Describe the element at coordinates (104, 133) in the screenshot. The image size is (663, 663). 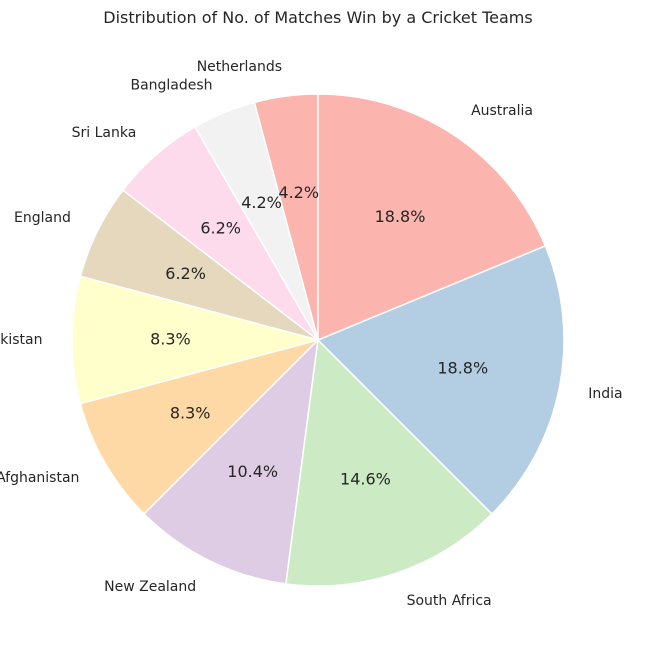
I see `slice-label-sri-lanka: Sri Lanka` at that location.